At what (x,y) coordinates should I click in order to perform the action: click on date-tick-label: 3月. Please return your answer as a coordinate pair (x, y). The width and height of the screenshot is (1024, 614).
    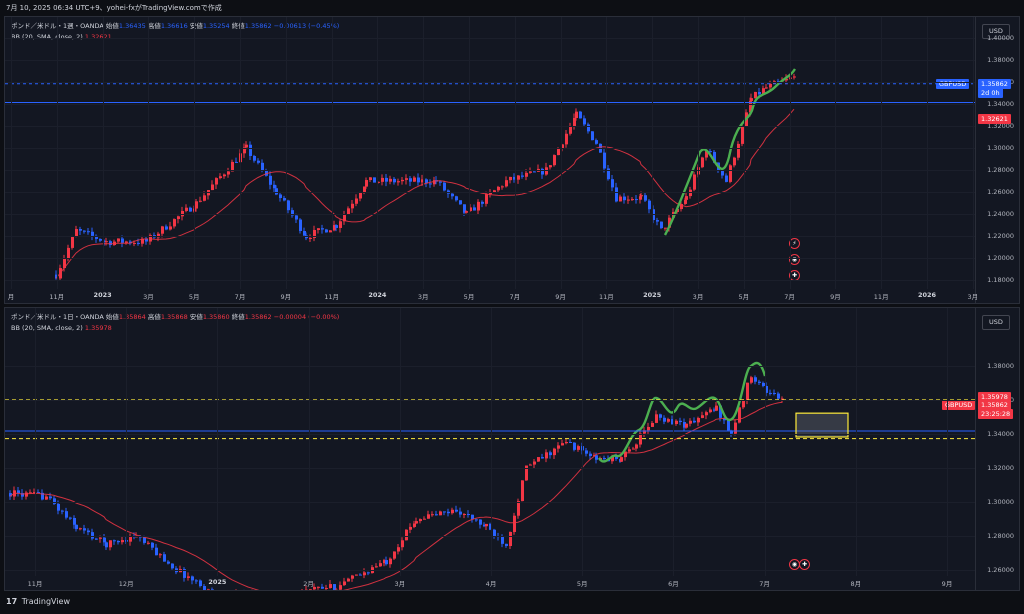
    Looking at the image, I should click on (423, 297).